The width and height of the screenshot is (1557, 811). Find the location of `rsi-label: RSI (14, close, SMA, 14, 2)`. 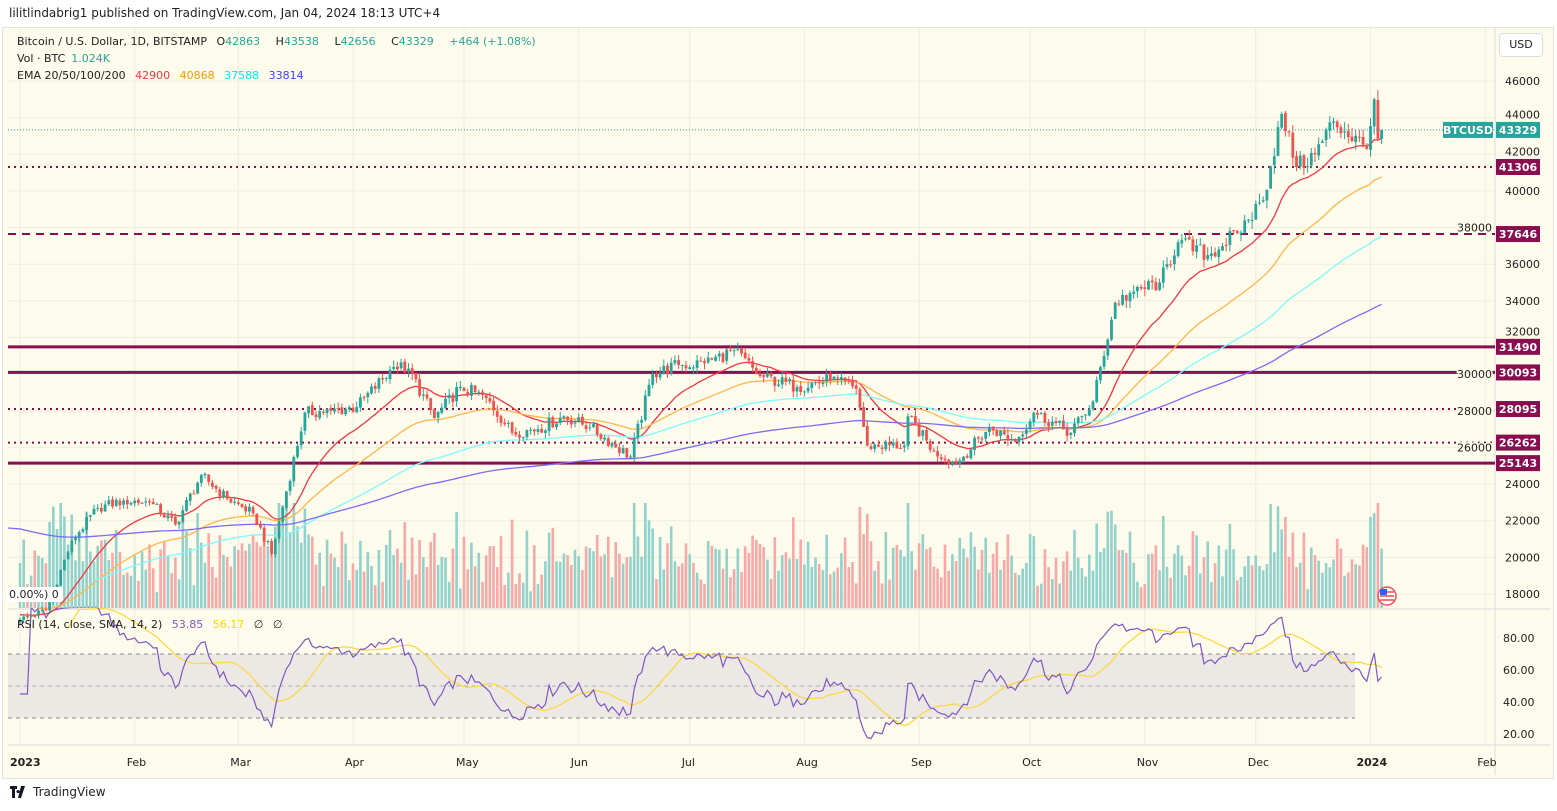

rsi-label: RSI (14, close, SMA, 14, 2) is located at coordinates (90, 624).